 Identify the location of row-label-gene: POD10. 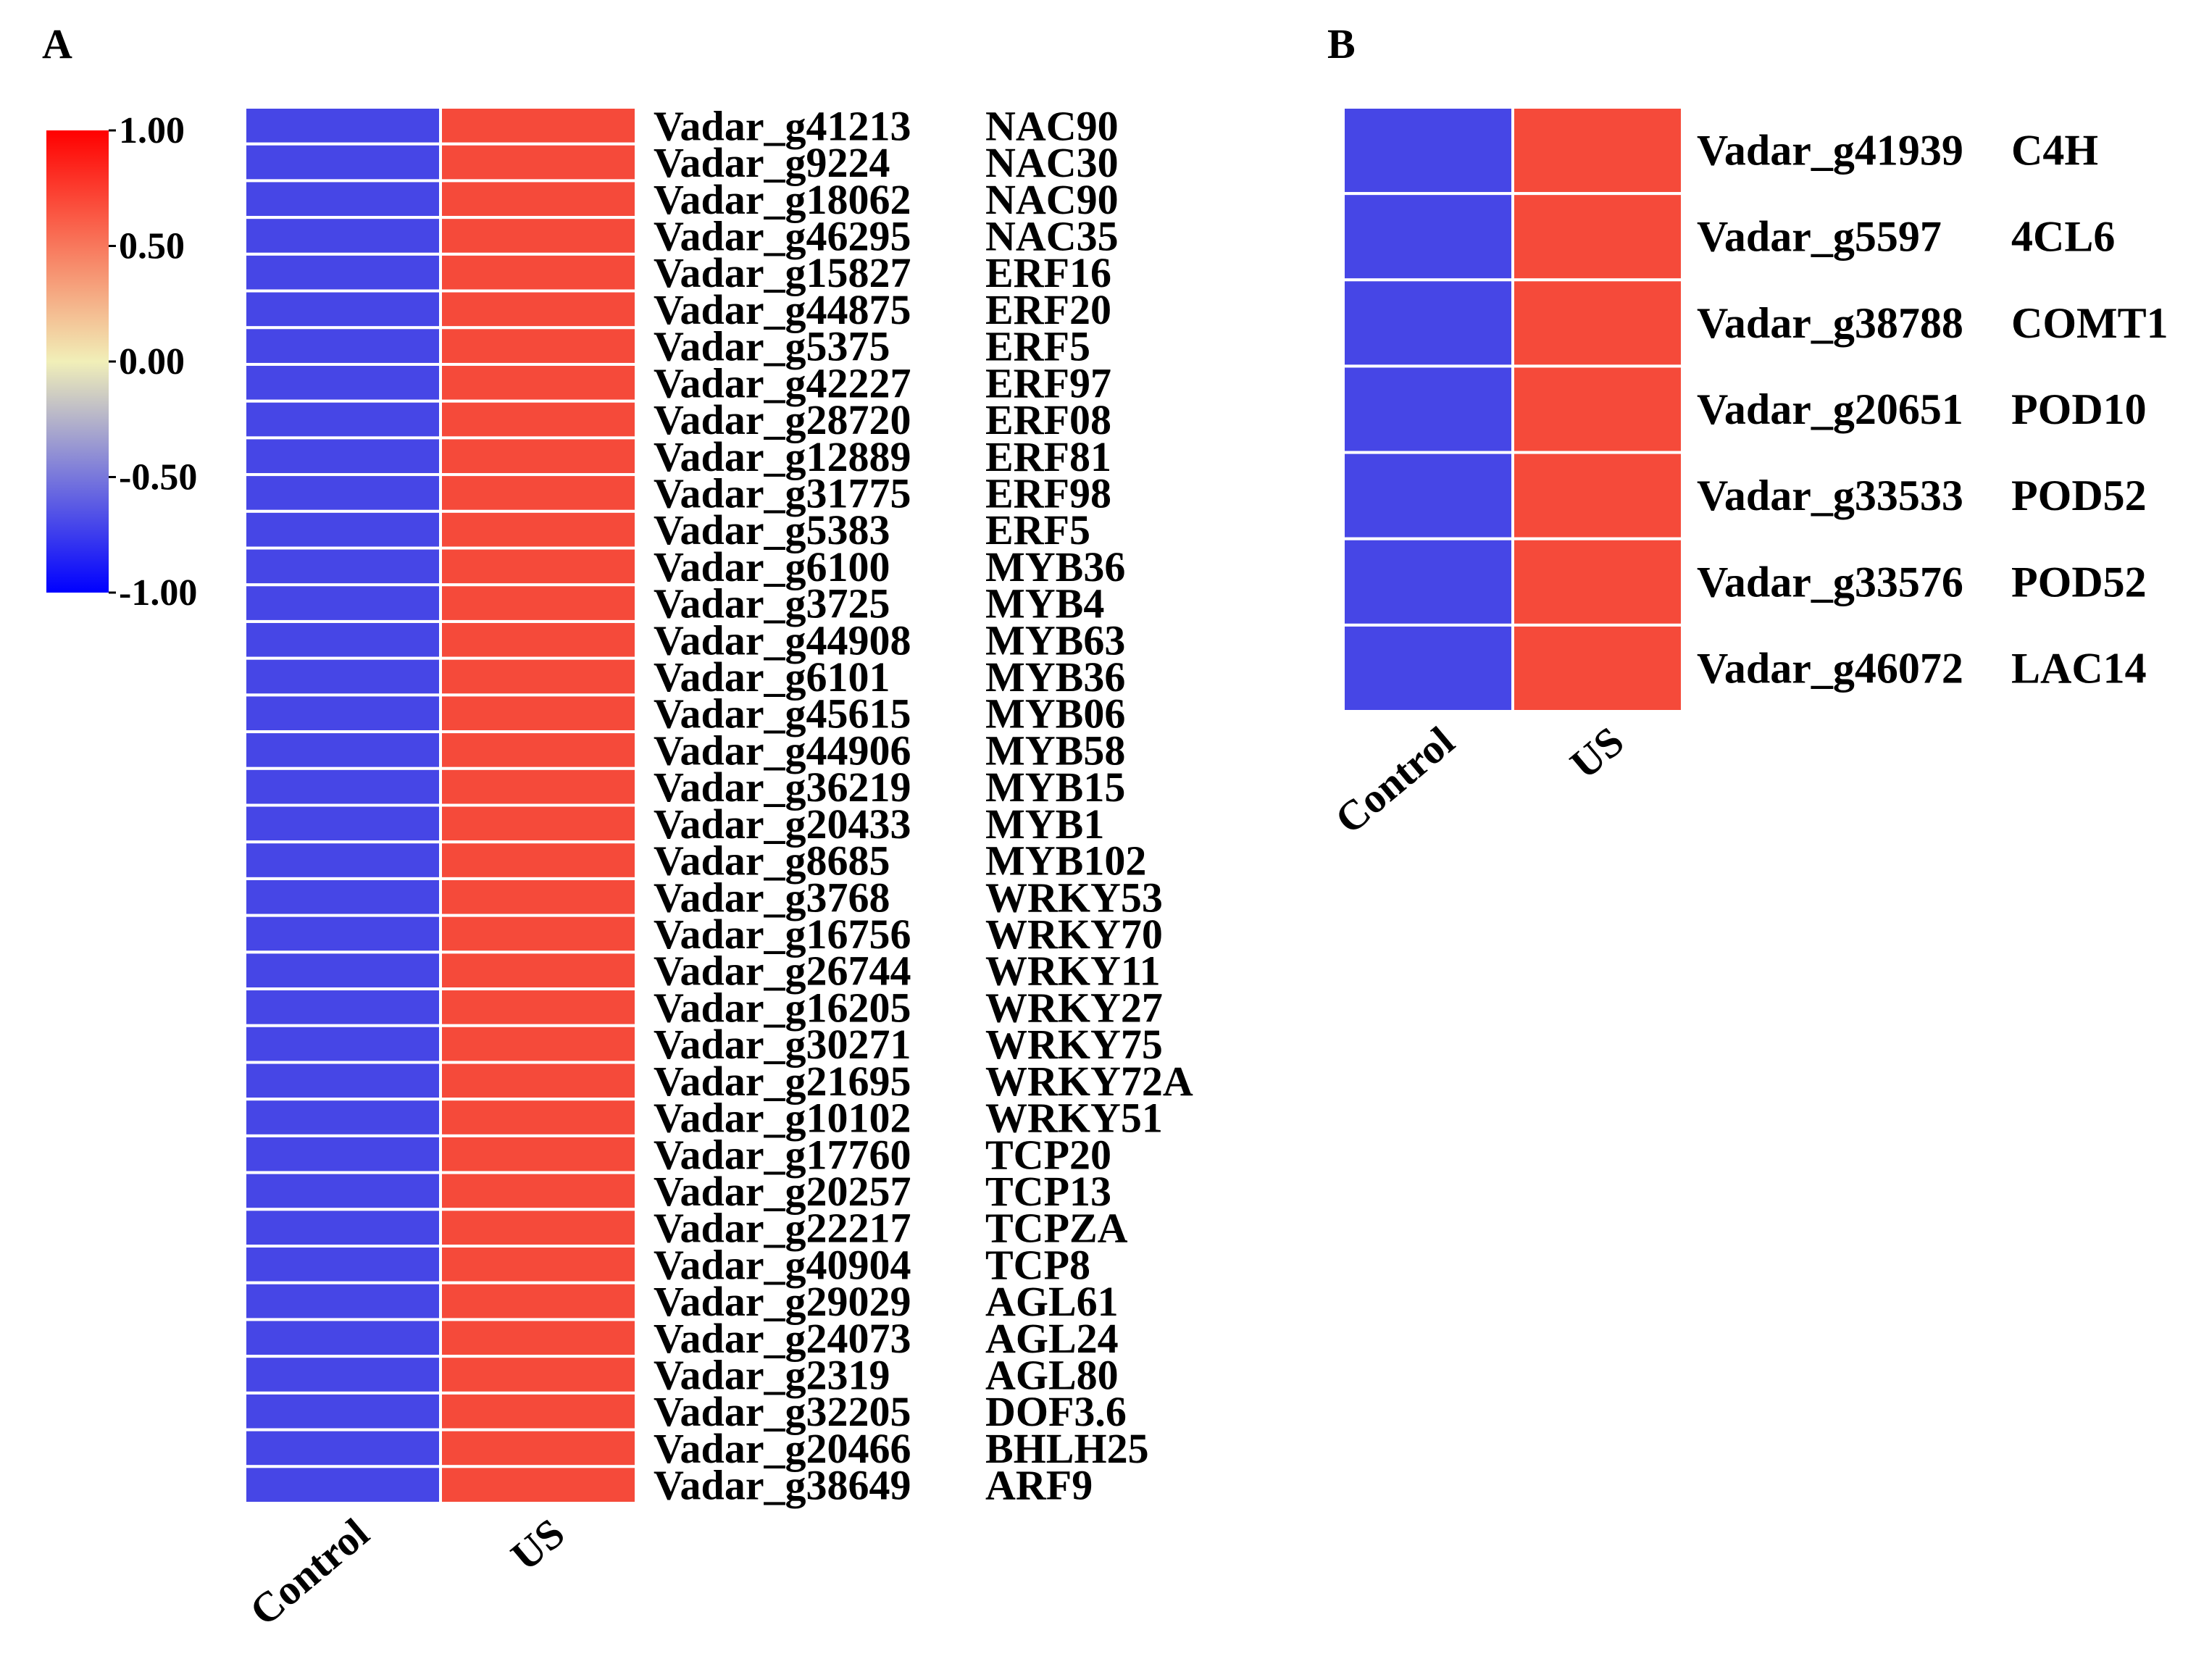
(2079, 409).